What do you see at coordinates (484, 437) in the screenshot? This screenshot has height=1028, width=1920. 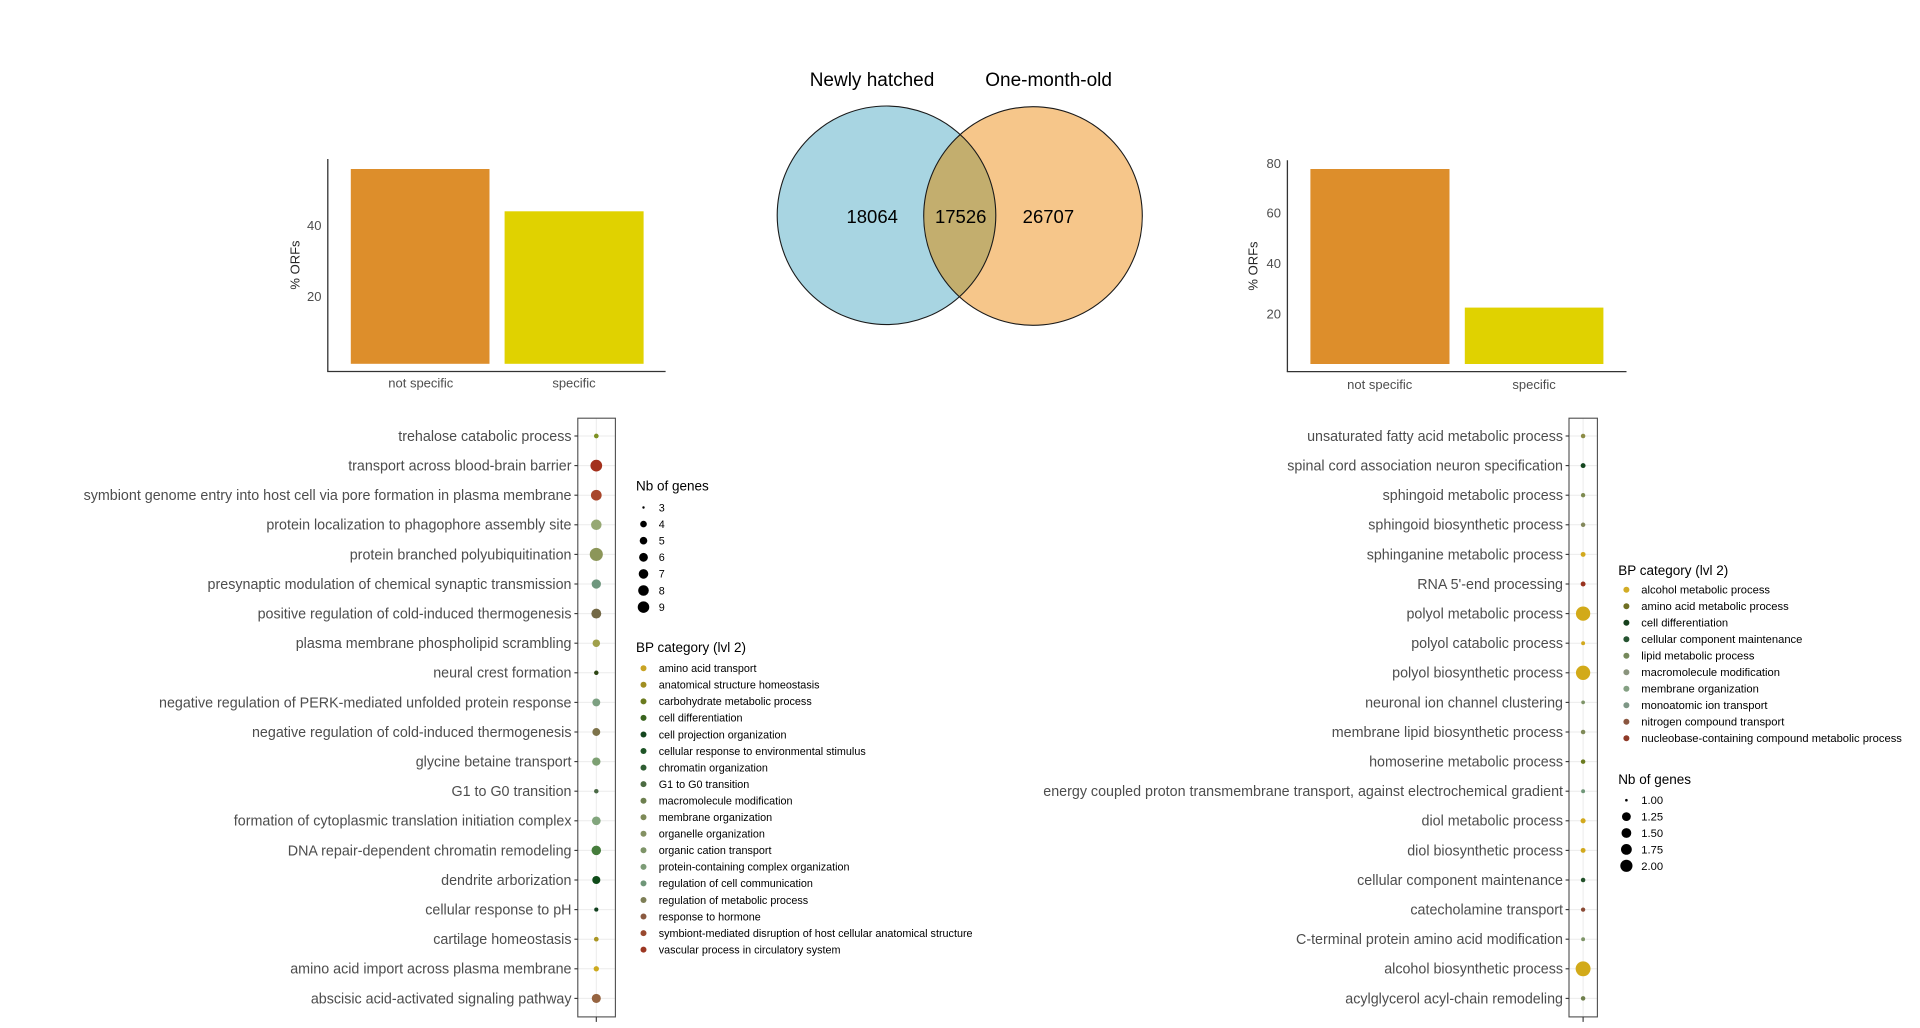 I see `svg-text: trehalose catabolic process` at bounding box center [484, 437].